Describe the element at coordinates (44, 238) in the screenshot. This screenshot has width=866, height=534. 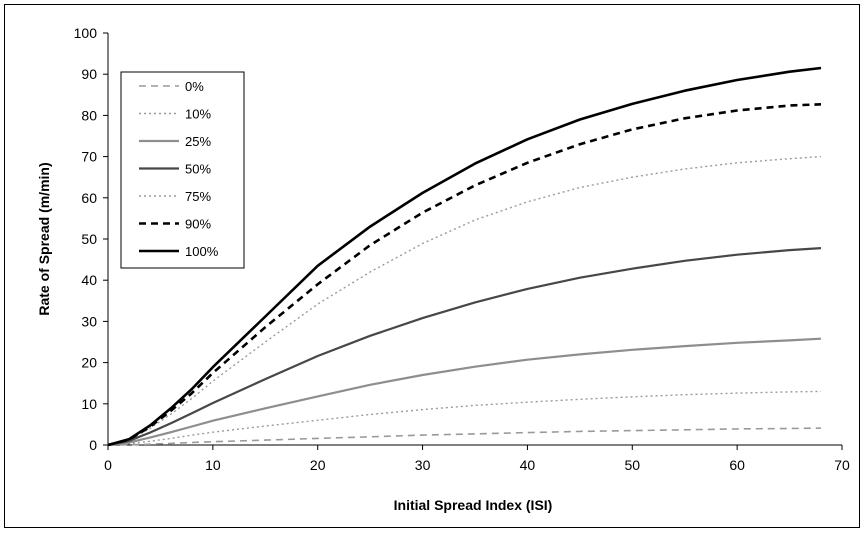
I see `y-axis-title: Rate of Spread (m/min)` at that location.